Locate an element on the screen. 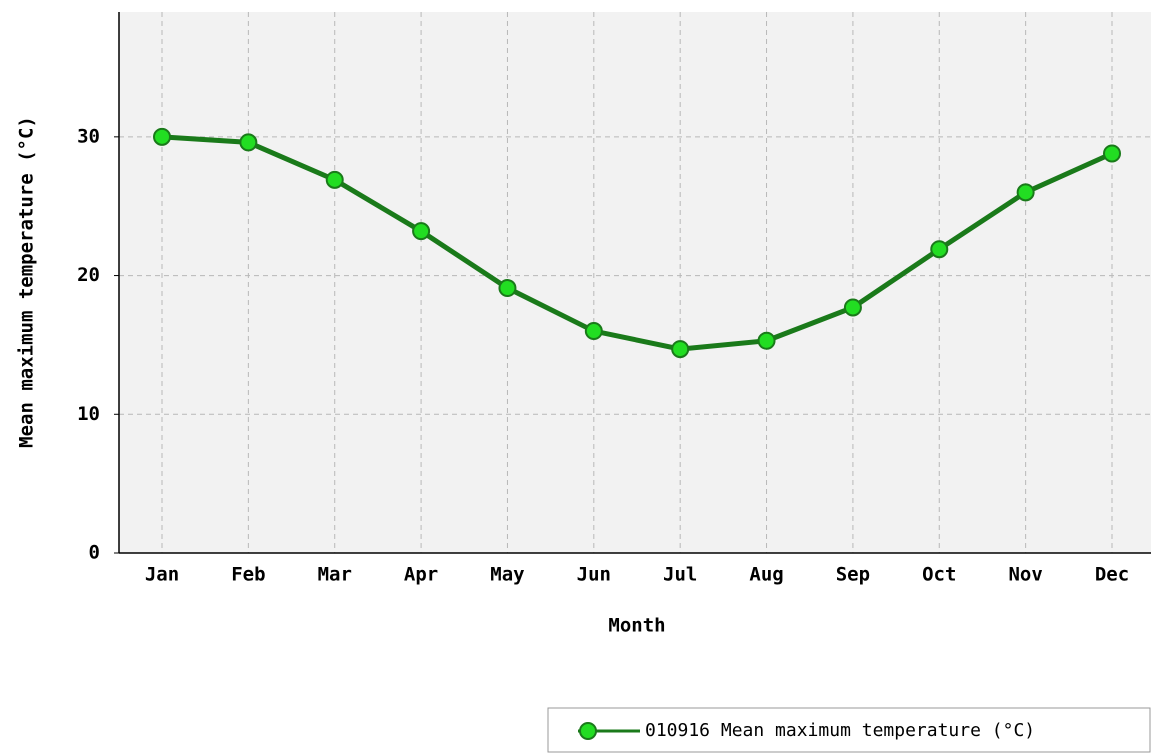 The height and width of the screenshot is (753, 1151). legend-marker is located at coordinates (588, 731).